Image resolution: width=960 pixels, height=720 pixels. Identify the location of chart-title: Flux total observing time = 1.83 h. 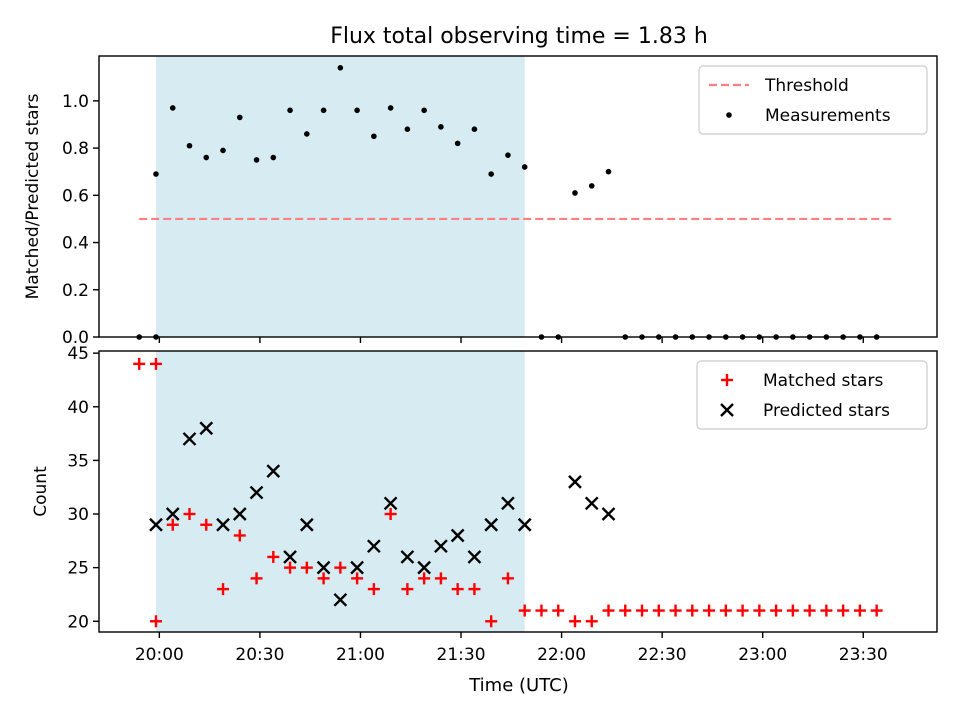
(519, 36).